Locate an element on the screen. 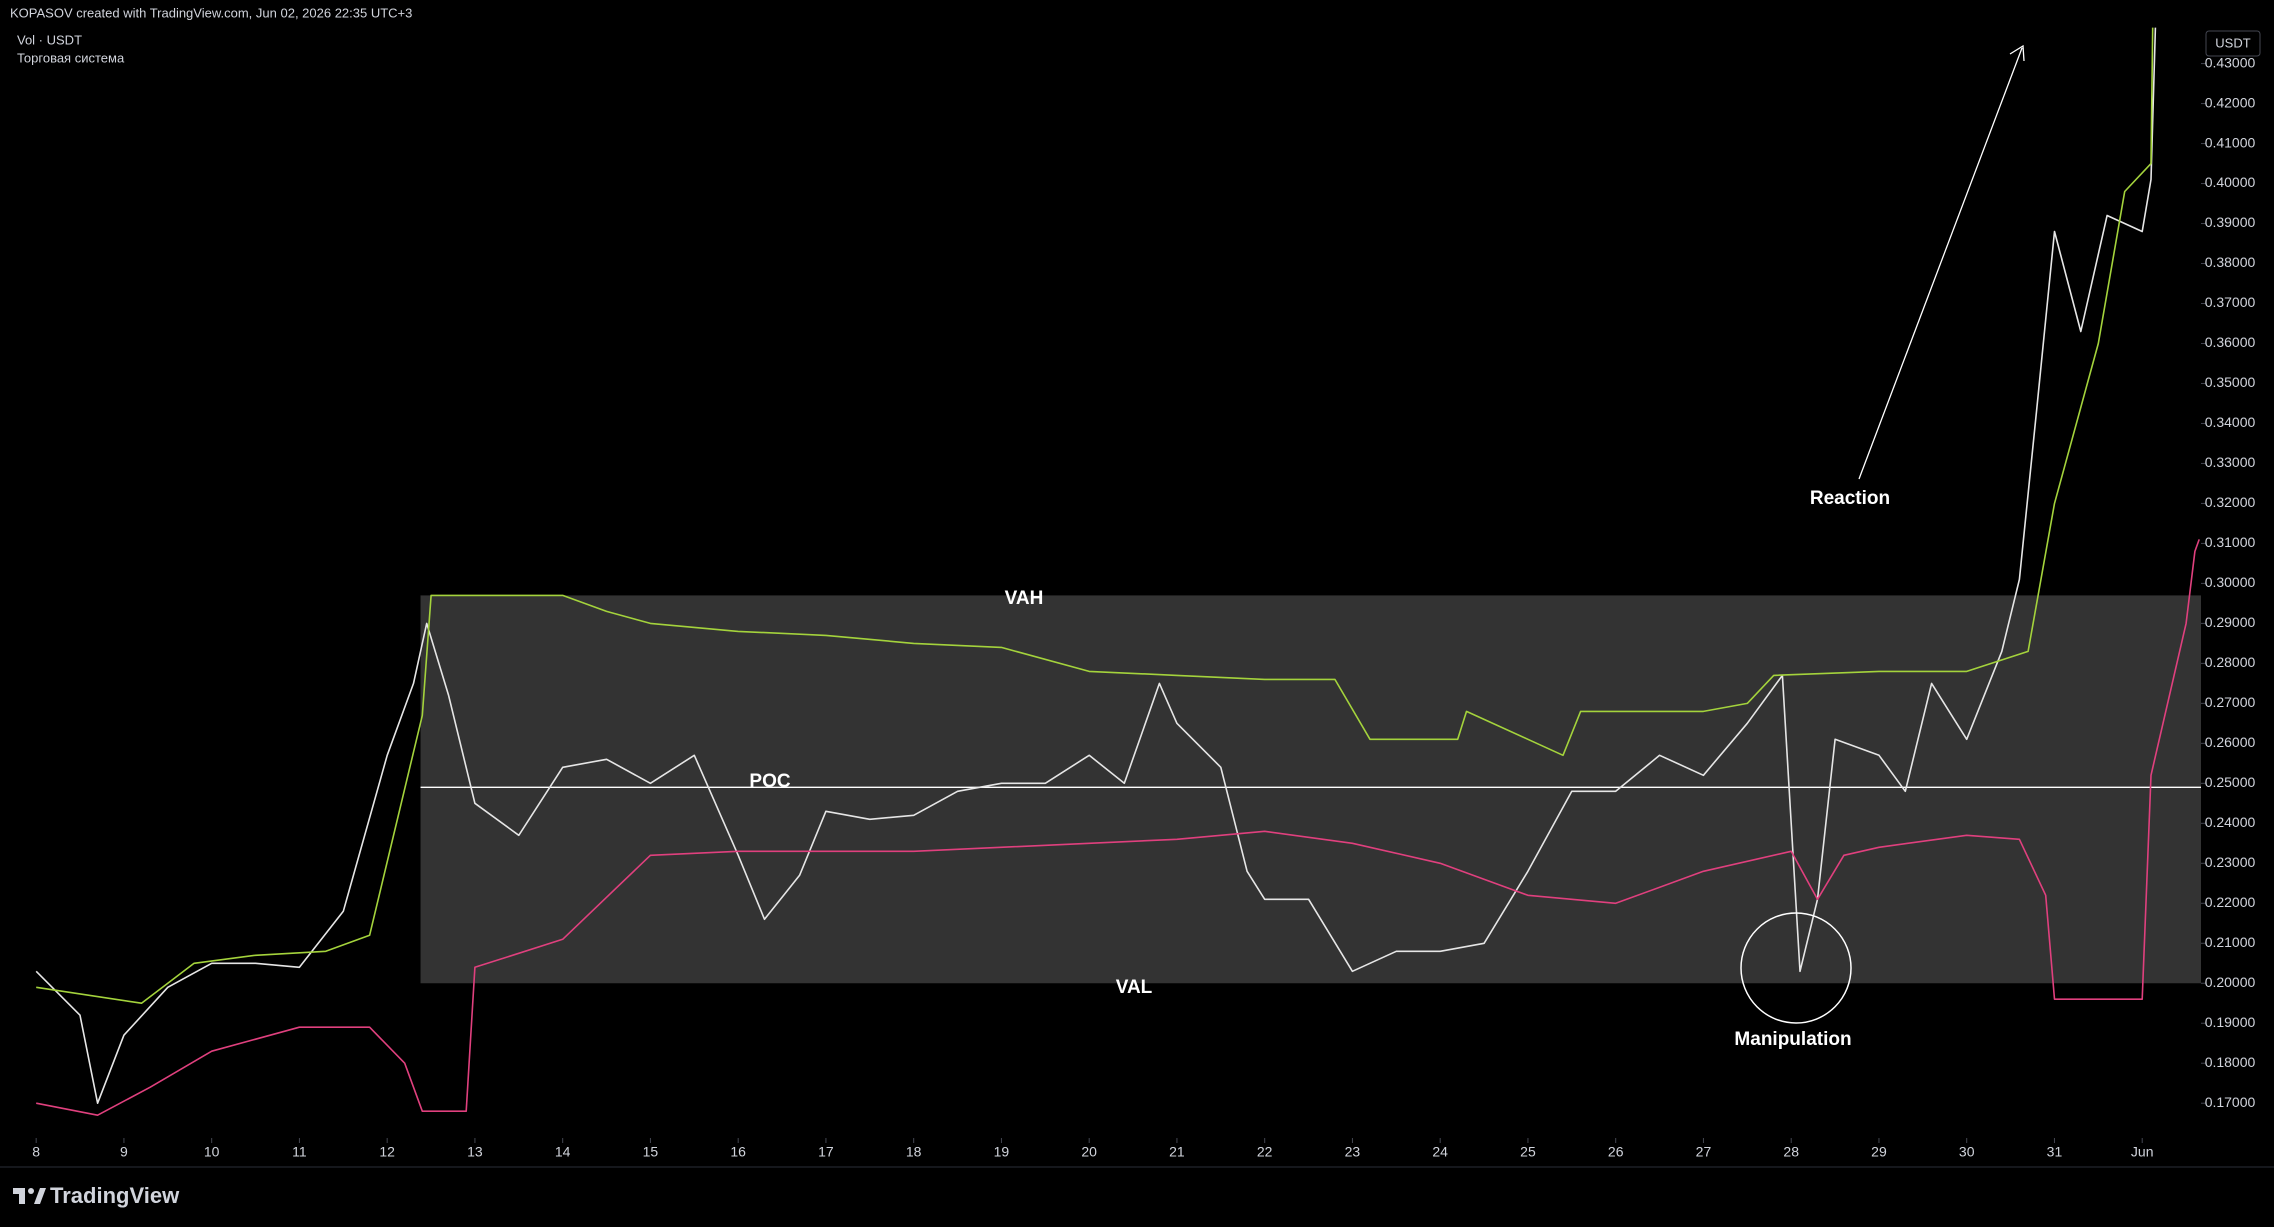  y-tick-label: 0.25000 is located at coordinates (2230, 782).